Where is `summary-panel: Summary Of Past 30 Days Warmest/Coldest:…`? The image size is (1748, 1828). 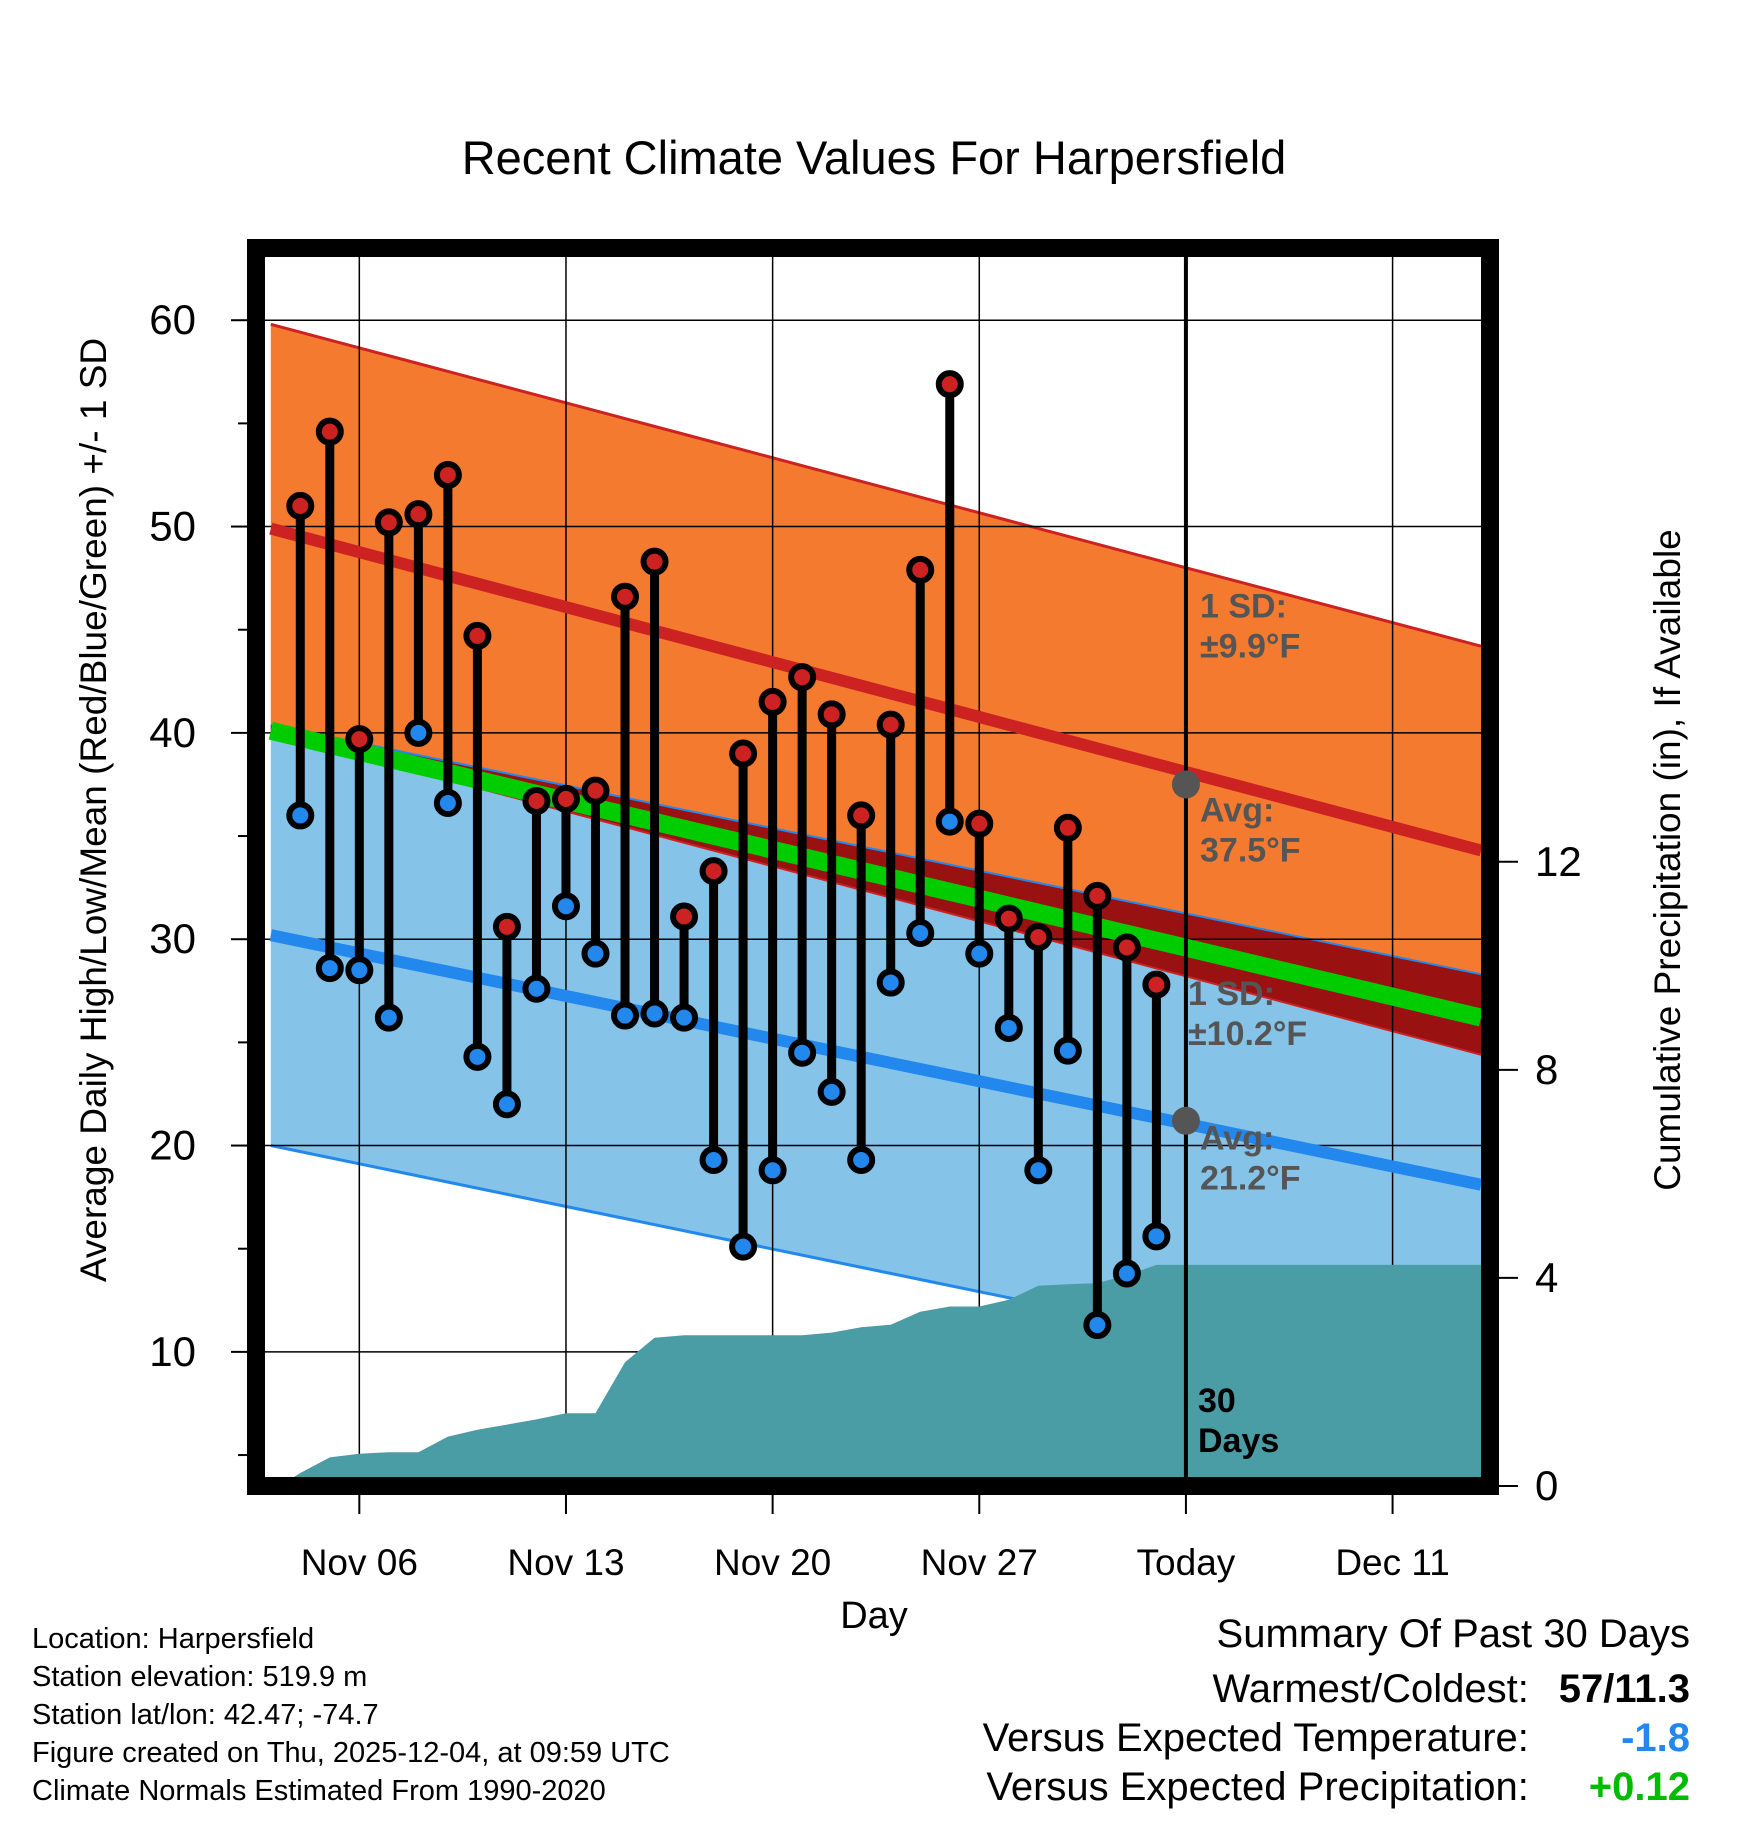
summary-panel: Summary Of Past 30 Days Warmest/Coldest:… is located at coordinates (1336, 1711).